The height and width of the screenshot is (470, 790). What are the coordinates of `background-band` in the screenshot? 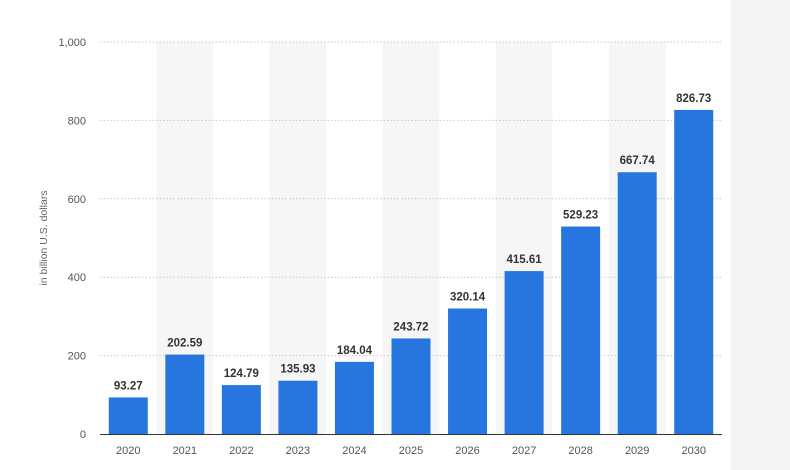 It's located at (298, 238).